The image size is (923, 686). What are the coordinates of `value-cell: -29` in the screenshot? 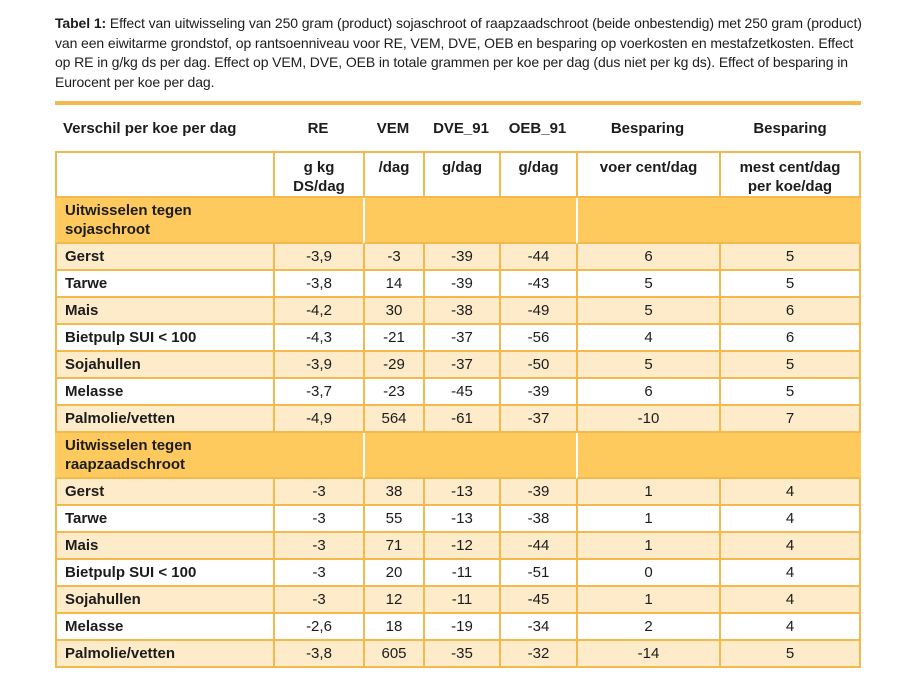 It's located at (393, 365).